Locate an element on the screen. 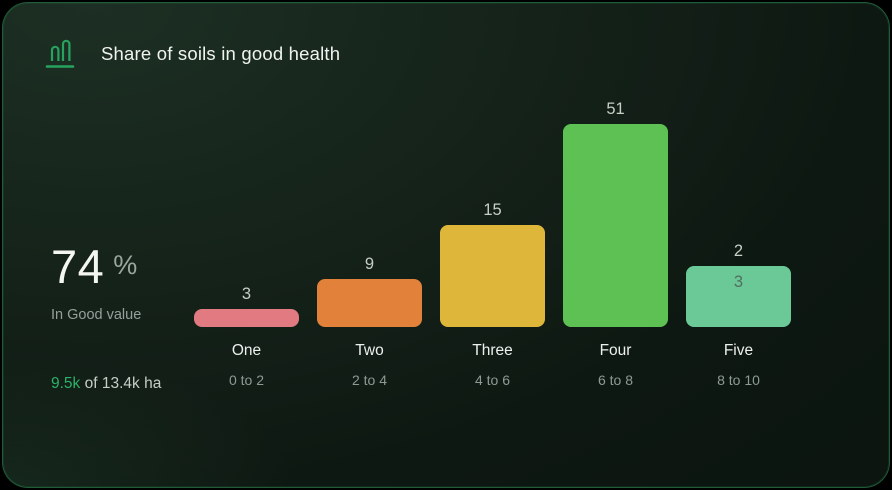 This screenshot has height=490, width=892. bar-group-three: 15 Three 4 to 6 is located at coordinates (492, 294).